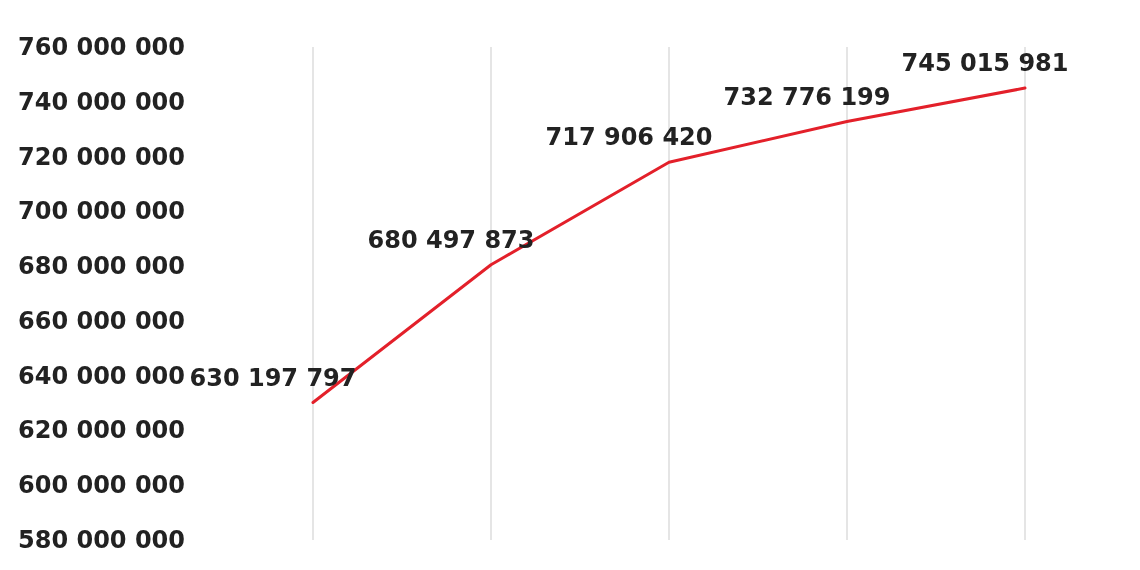 This screenshot has height=570, width=1140. Describe the element at coordinates (451, 239) in the screenshot. I see `data-label: 680 497 873` at that location.